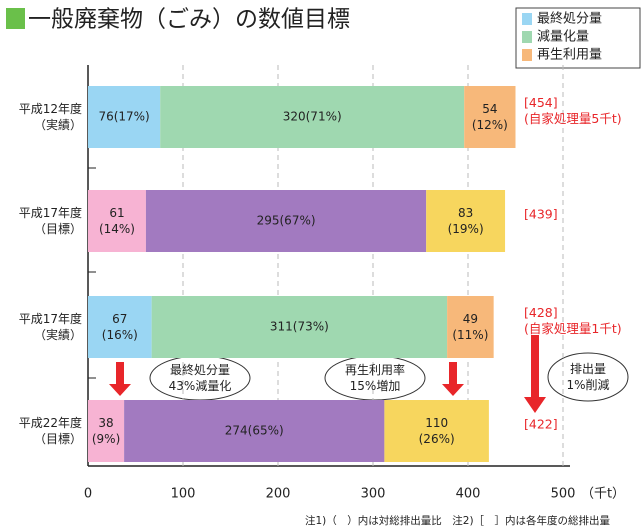 The height and width of the screenshot is (530, 644). I want to click on callout-bubble, so click(588, 377).